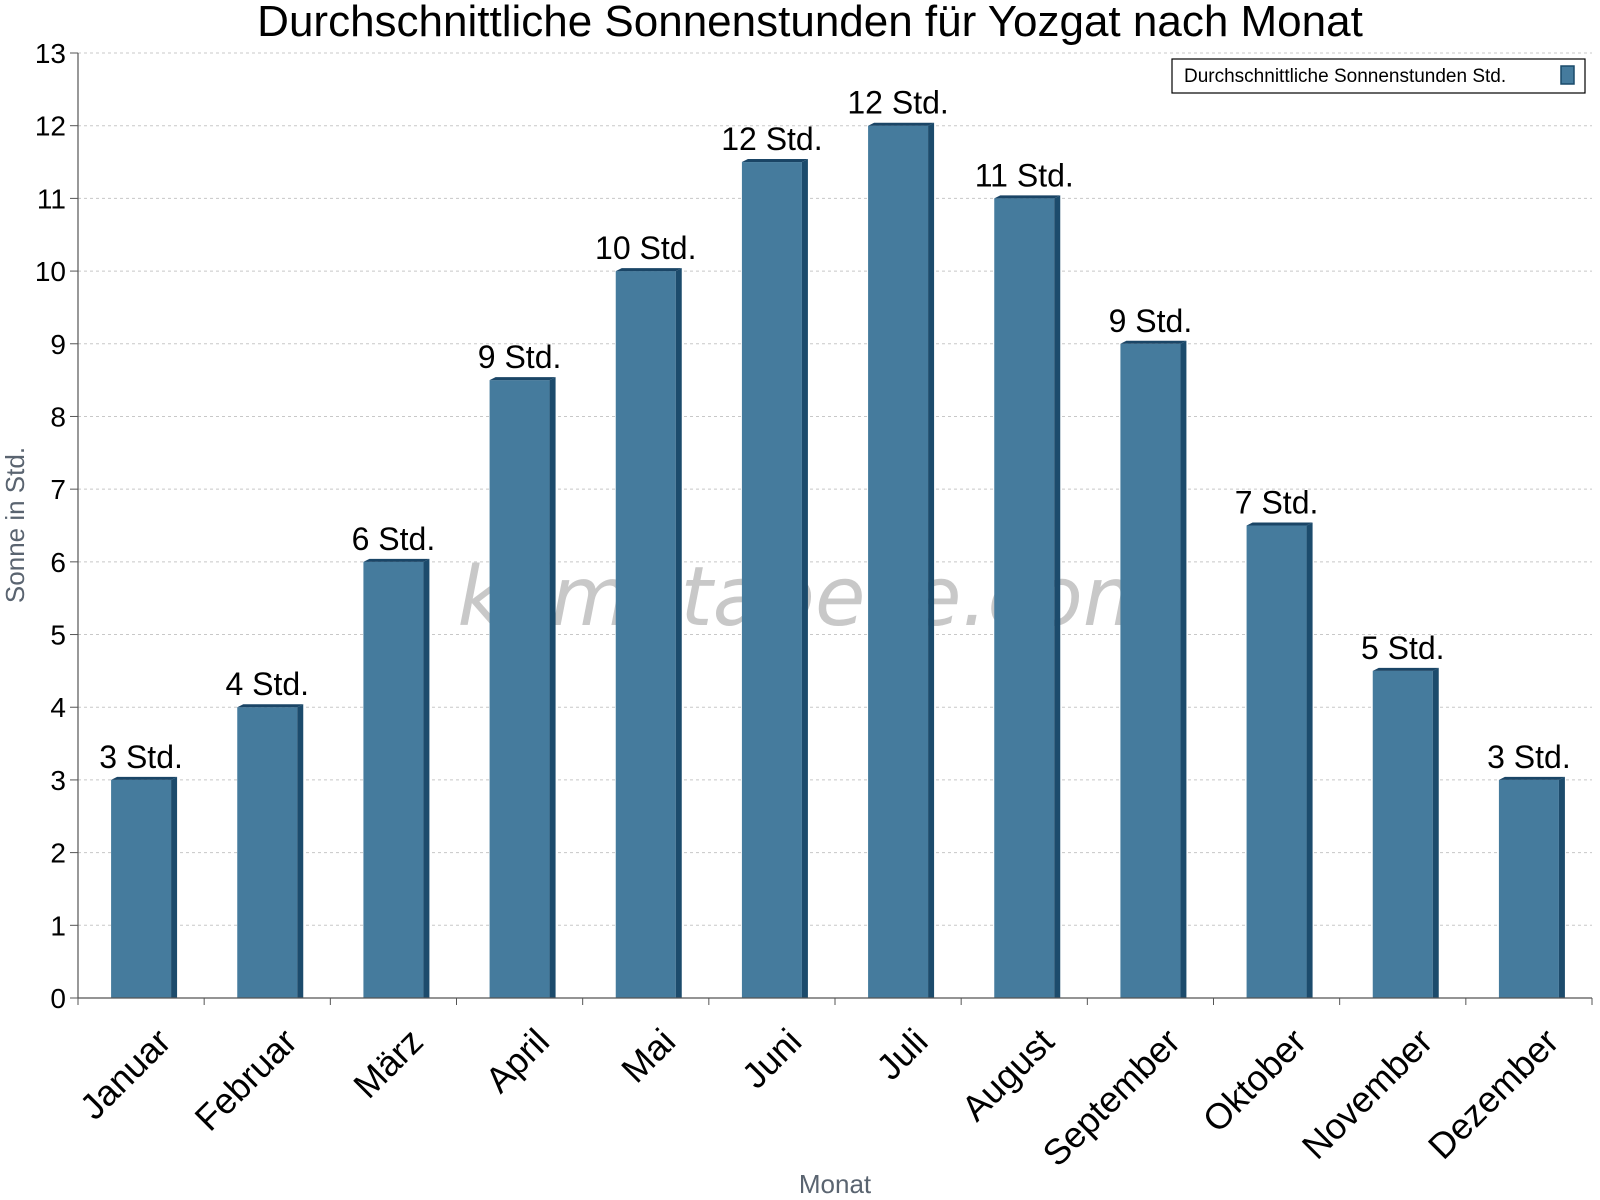 The width and height of the screenshot is (1600, 1200). Describe the element at coordinates (50, 53) in the screenshot. I see `y-tick-label: 13` at that location.